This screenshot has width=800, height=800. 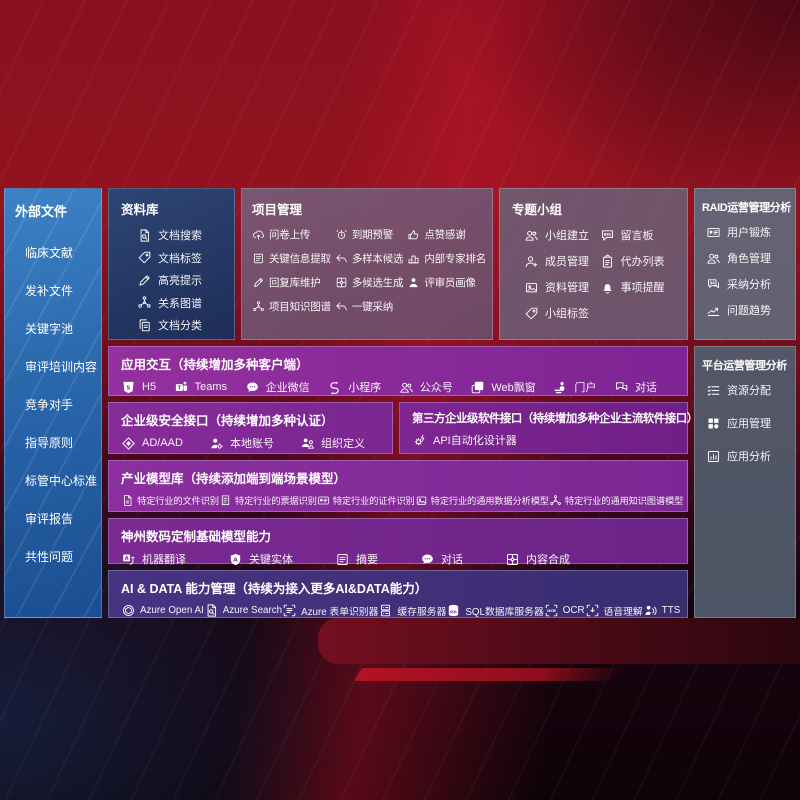 I want to click on feature-item: TTS, so click(x=661, y=610).